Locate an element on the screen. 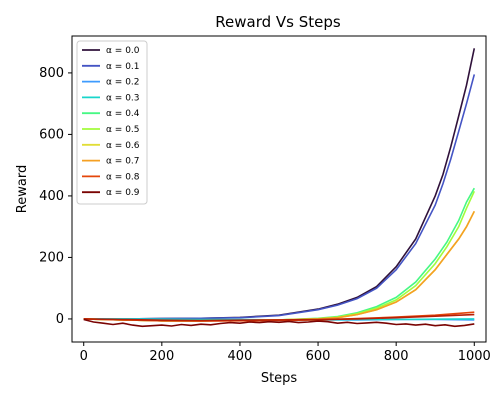 The image size is (500, 400). y-tick-label: 400 is located at coordinates (51, 196).